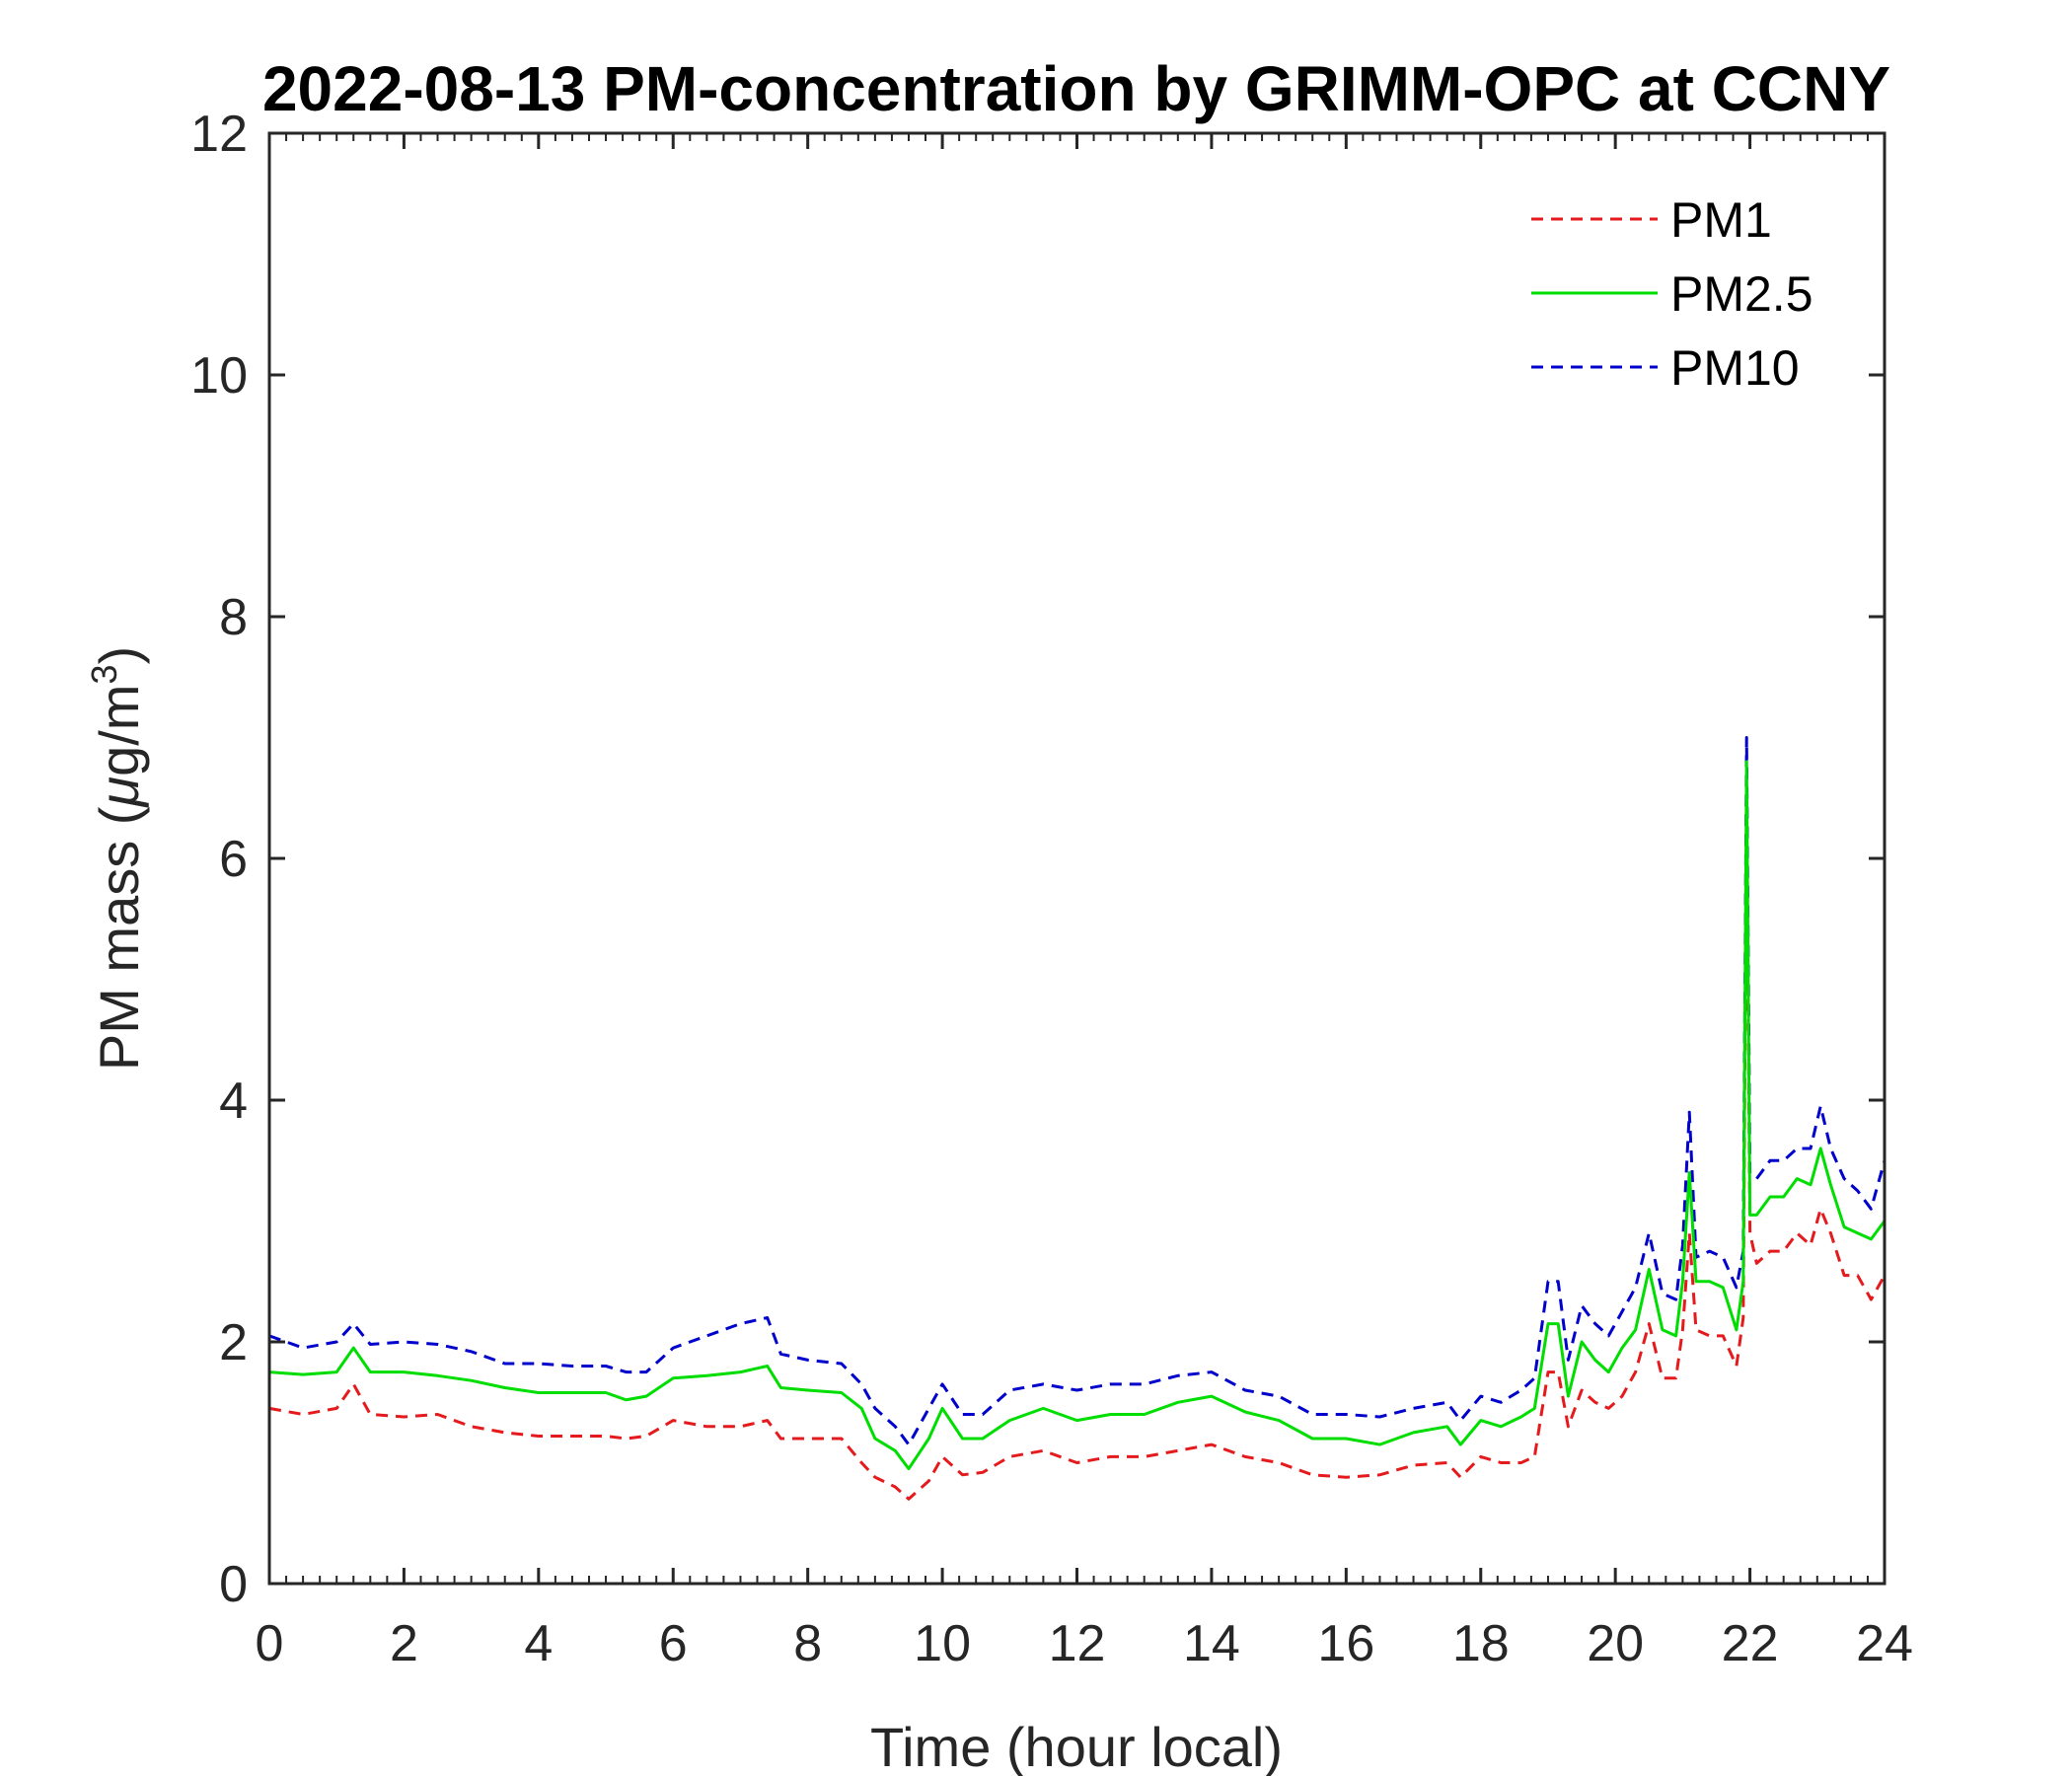 Image resolution: width=2072 pixels, height=1776 pixels. Describe the element at coordinates (270, 1644) in the screenshot. I see `x-tick-label: 0` at that location.